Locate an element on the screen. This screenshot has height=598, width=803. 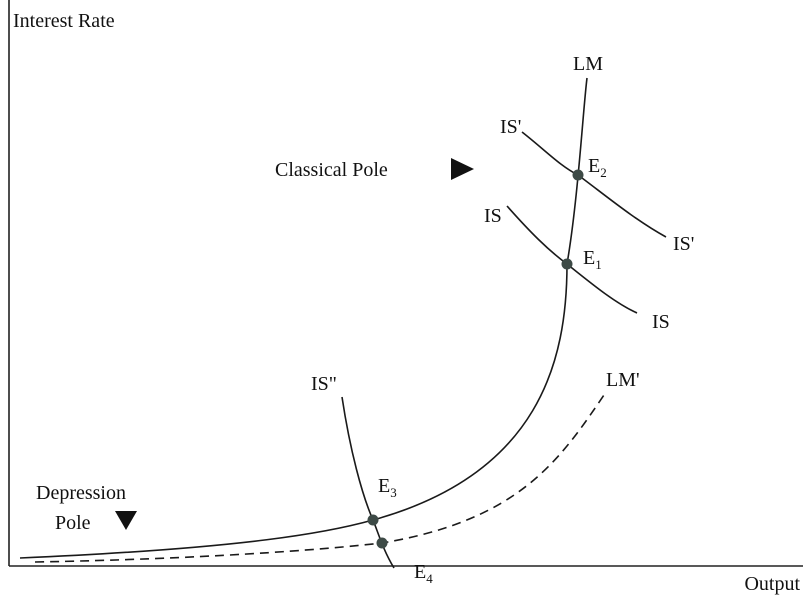
depression-pole-label-line2: Pole is located at coordinates (73, 523).